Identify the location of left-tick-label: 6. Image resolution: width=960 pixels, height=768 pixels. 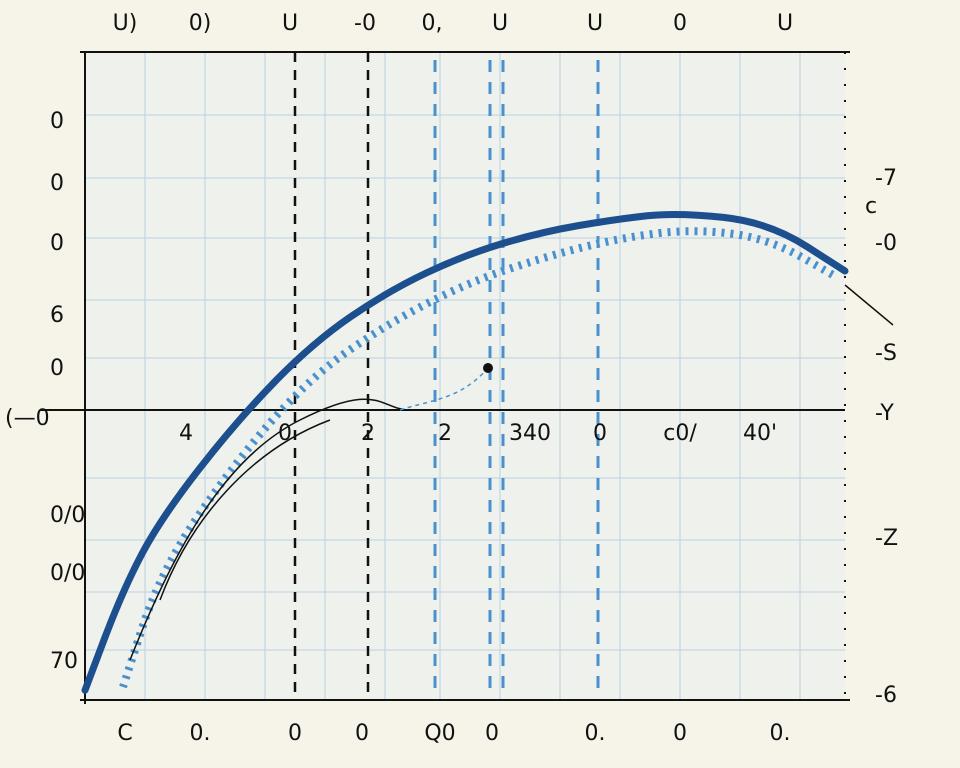
(57, 315).